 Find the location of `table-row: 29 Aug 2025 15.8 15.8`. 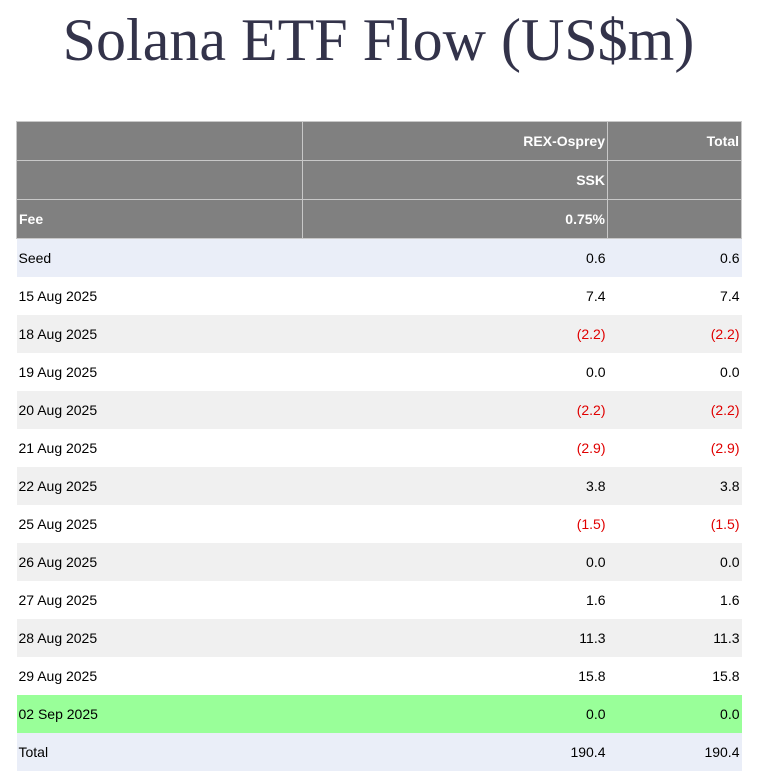

table-row: 29 Aug 2025 15.8 15.8 is located at coordinates (379, 676).